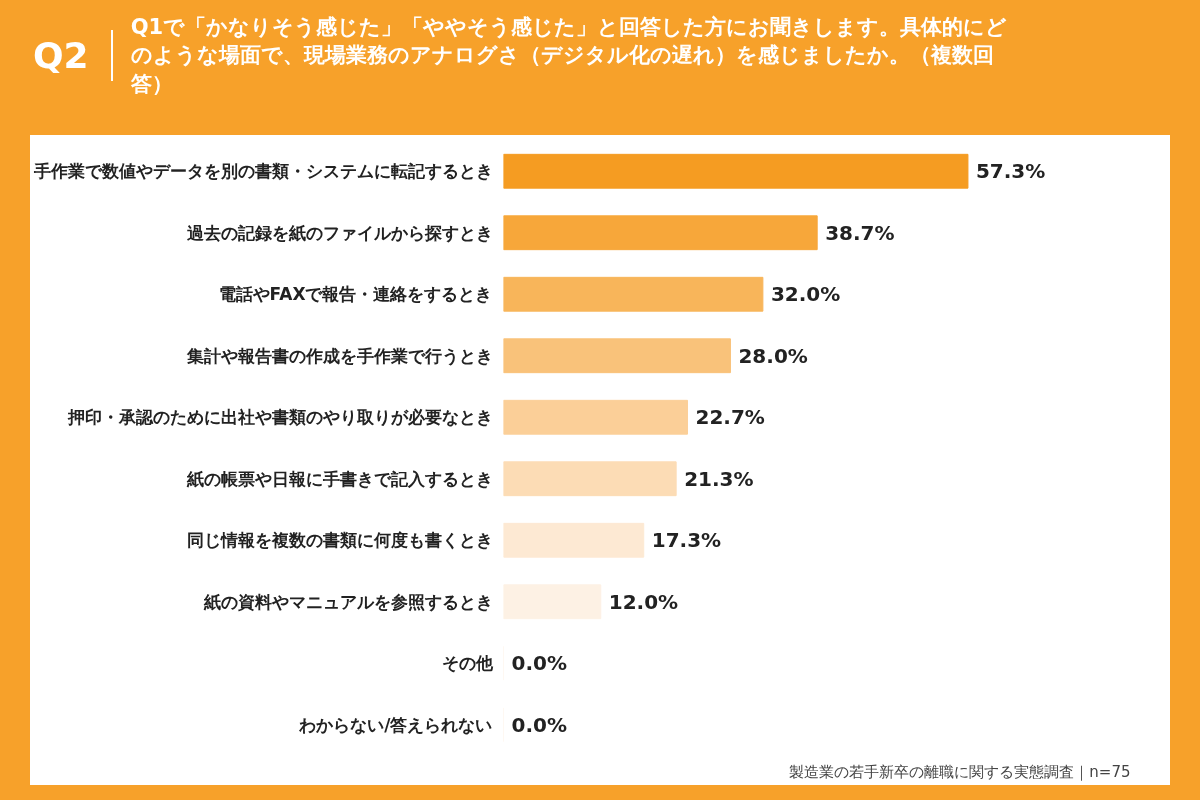  Describe the element at coordinates (347, 601) in the screenshot. I see `y-tick-label: 紙の資料やマニュアルを参照するとき` at that location.